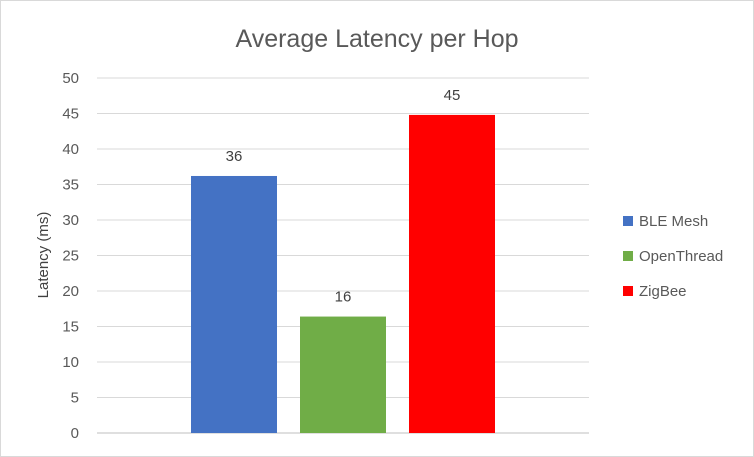  What do you see at coordinates (70, 291) in the screenshot?
I see `y-tick-label: 20` at bounding box center [70, 291].